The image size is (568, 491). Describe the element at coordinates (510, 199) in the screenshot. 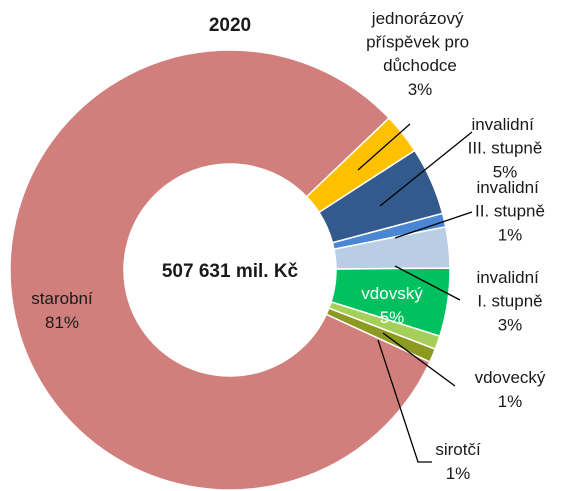

I see `category-label: invalidní II. stupně` at that location.